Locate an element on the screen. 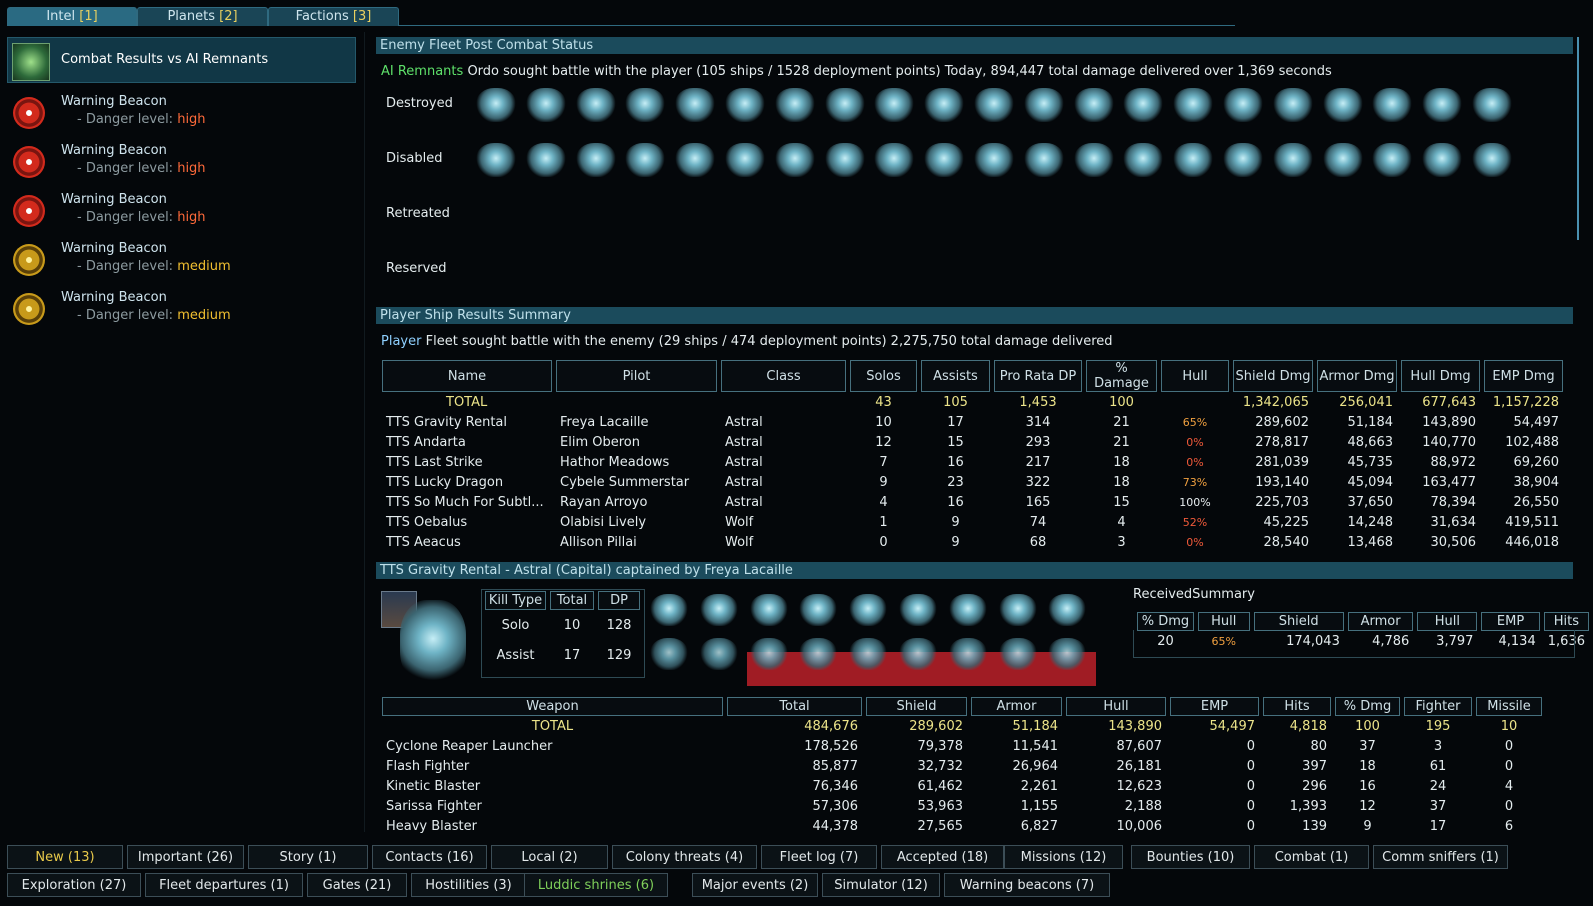  cell: 53,963 is located at coordinates (940, 806).